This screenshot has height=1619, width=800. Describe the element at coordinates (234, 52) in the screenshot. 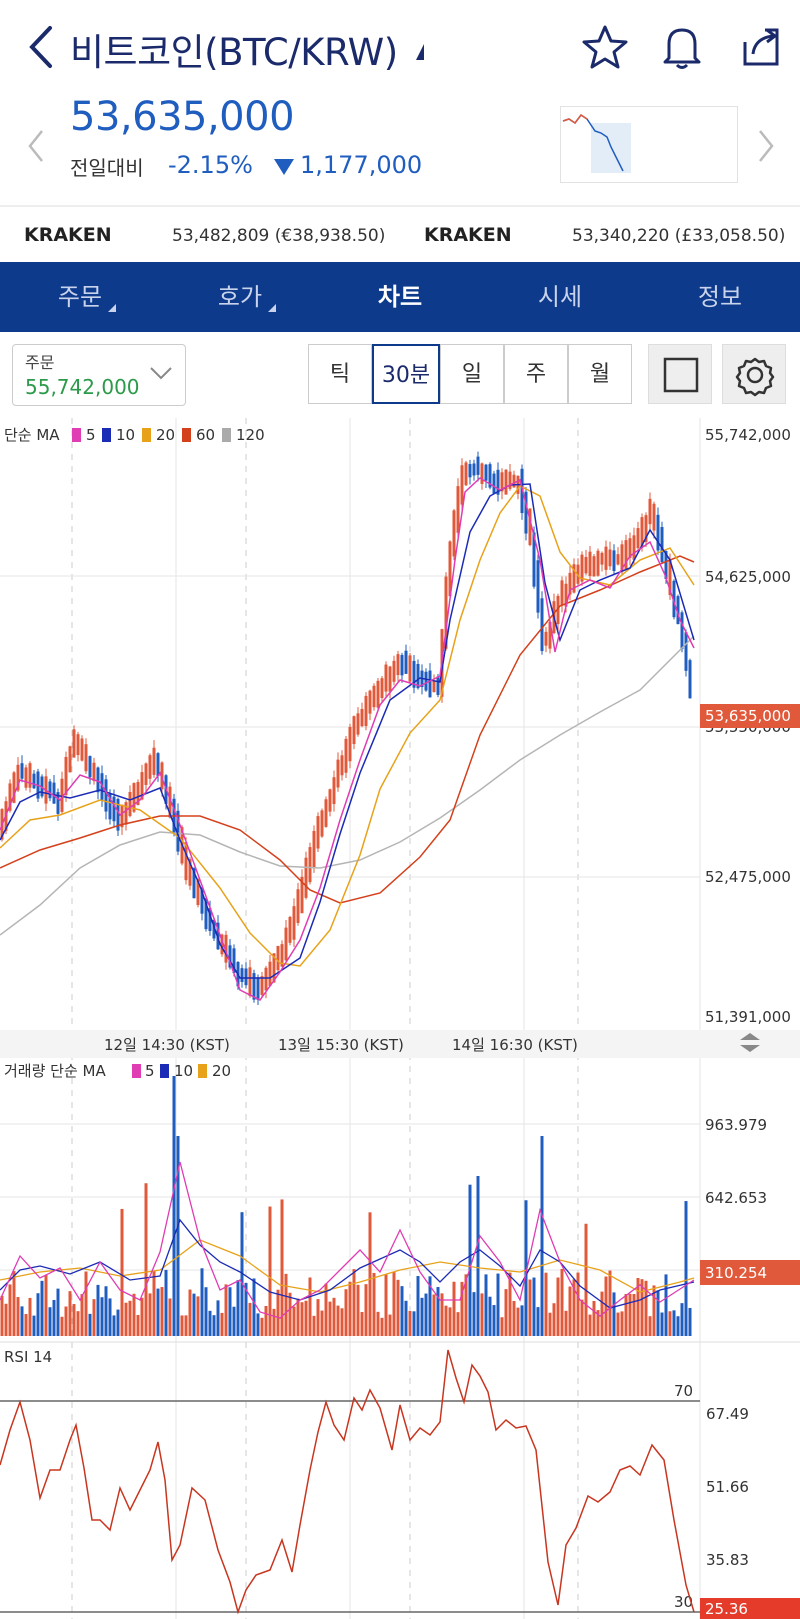

I see `page-title: 비트코인(BTC/KRW)` at that location.